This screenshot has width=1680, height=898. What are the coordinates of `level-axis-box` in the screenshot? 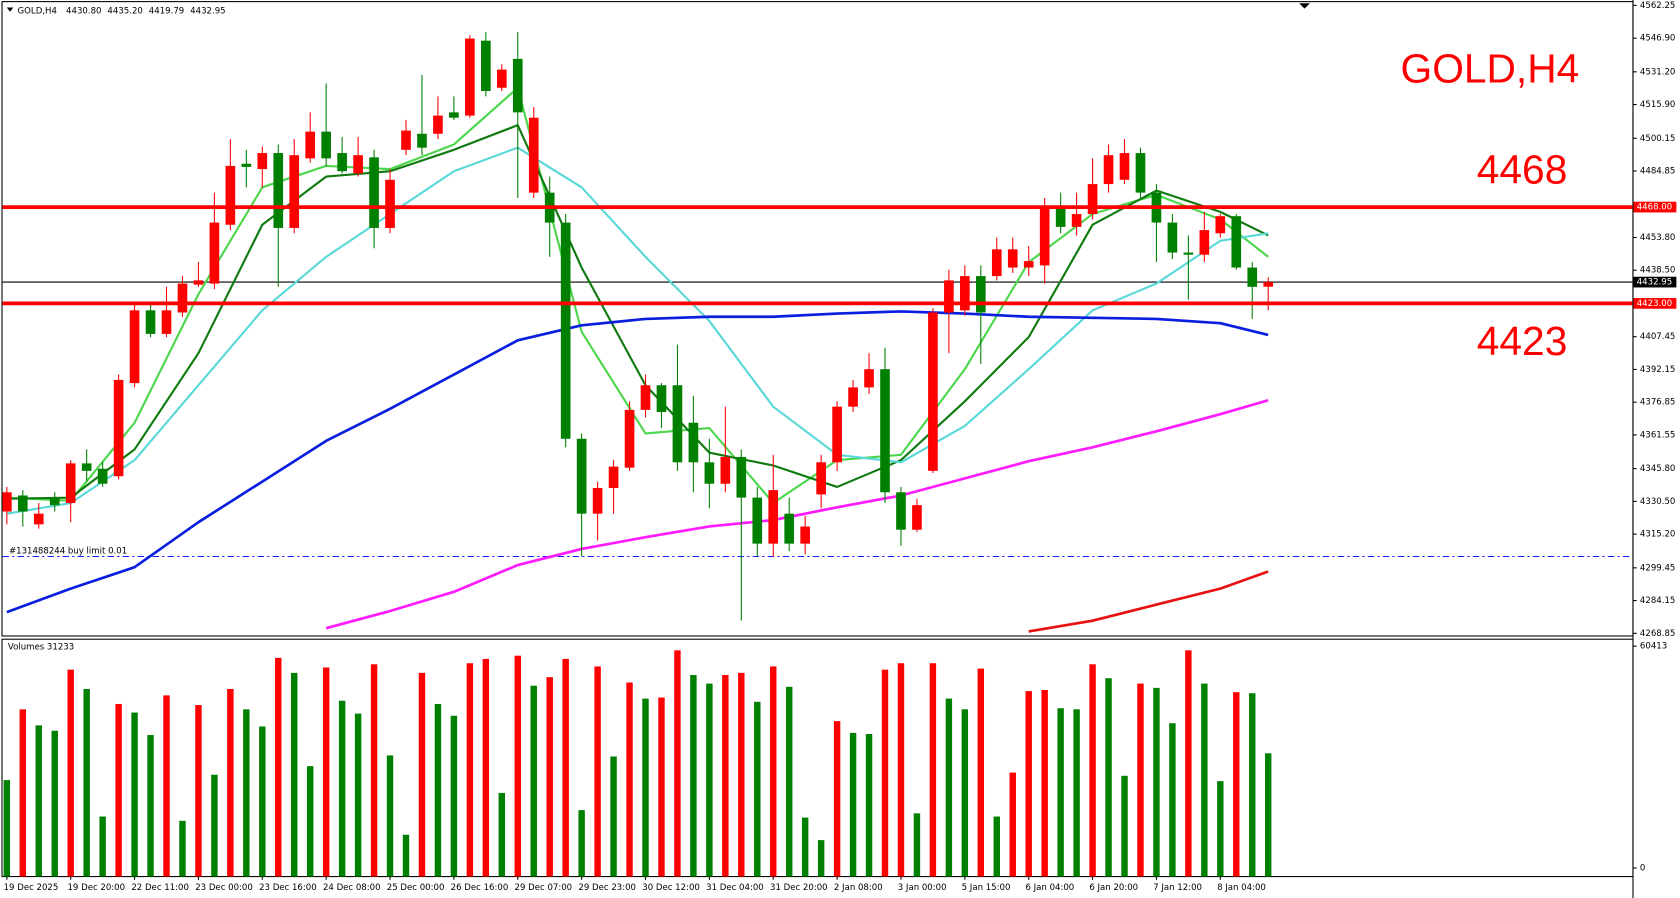 It's located at (1655, 207).